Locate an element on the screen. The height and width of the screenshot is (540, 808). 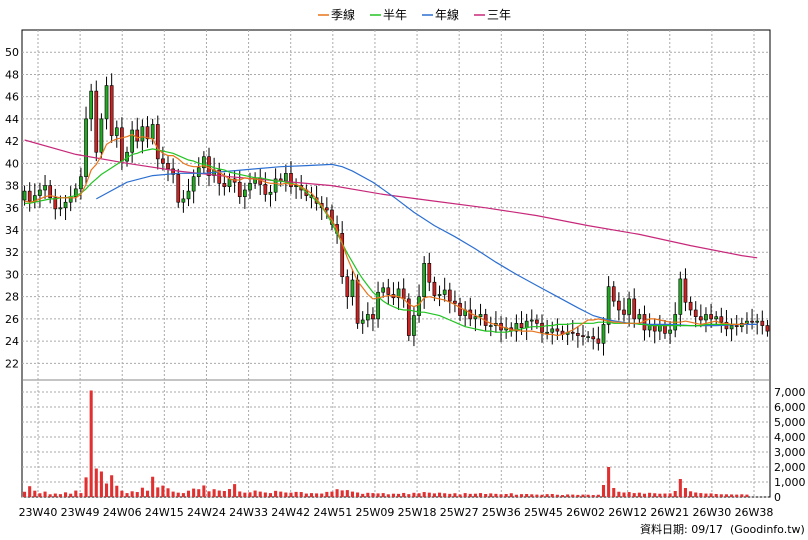
price-tick-label: 28 is located at coordinates (12, 297).